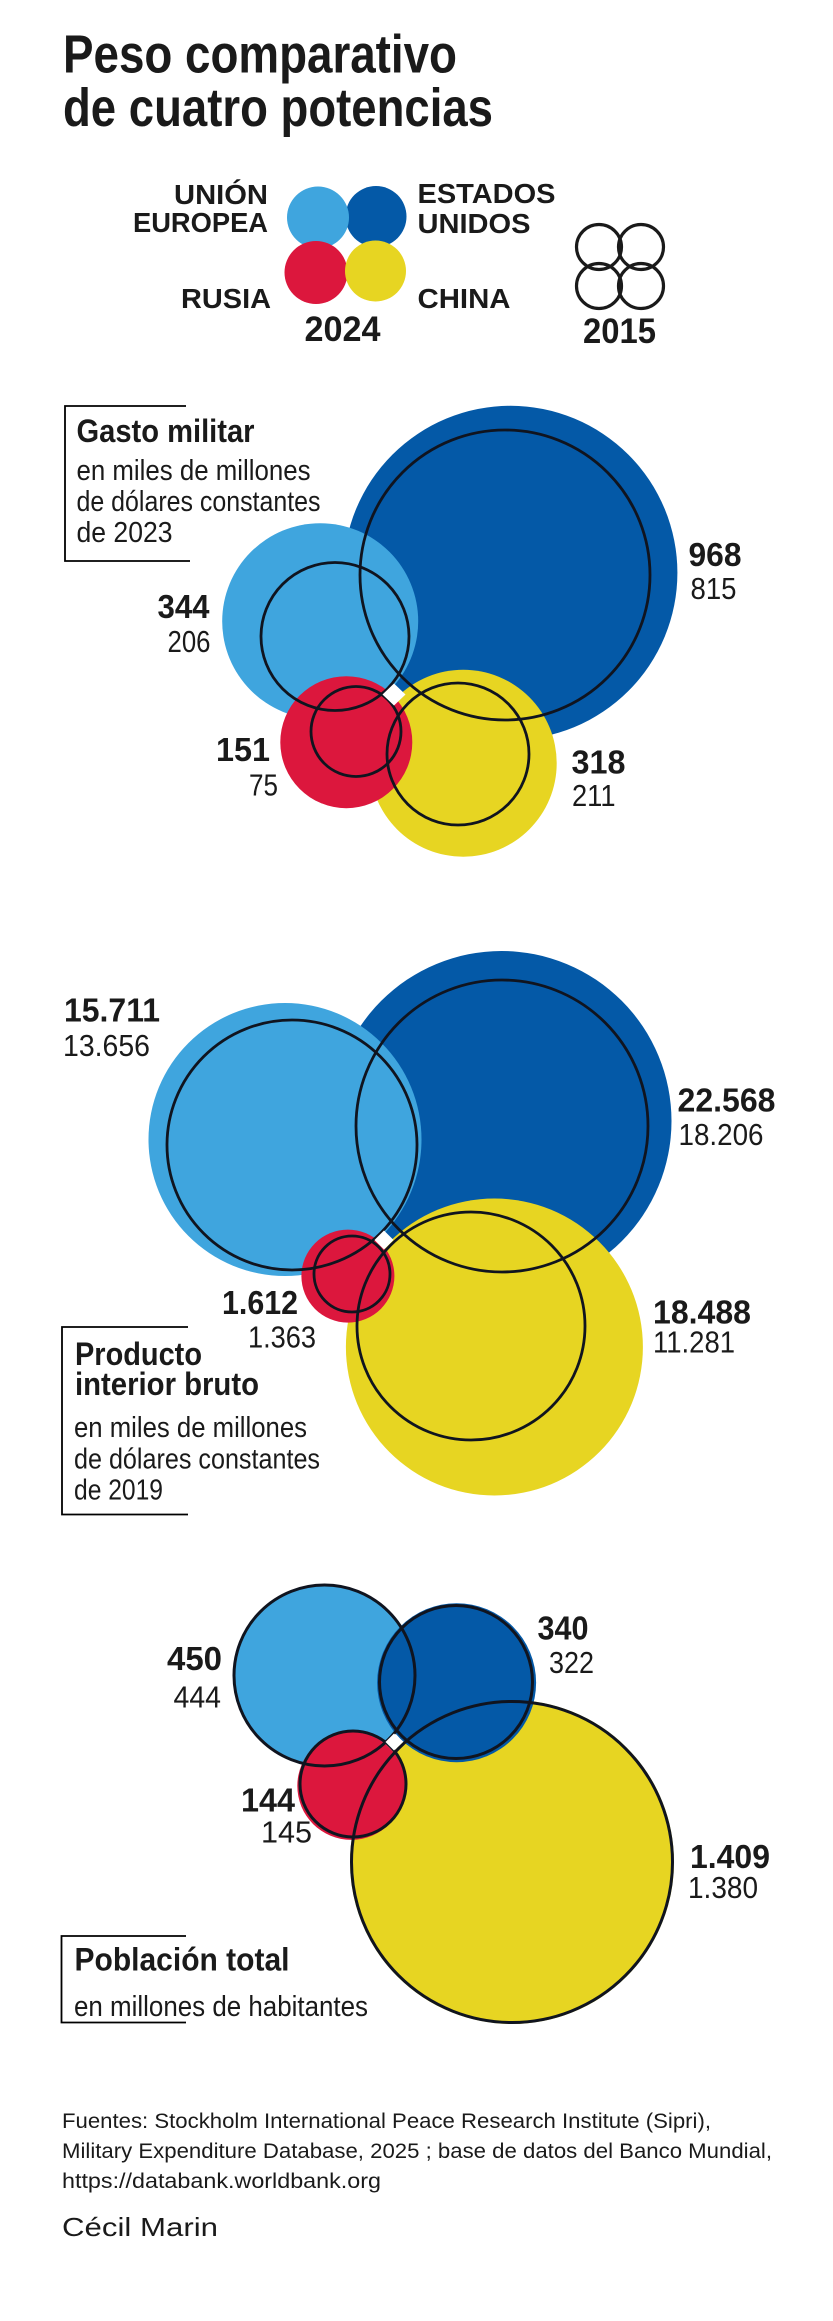 This screenshot has width=833, height=2321. Describe the element at coordinates (263, 785) in the screenshot. I see `svg-text: 75` at that location.